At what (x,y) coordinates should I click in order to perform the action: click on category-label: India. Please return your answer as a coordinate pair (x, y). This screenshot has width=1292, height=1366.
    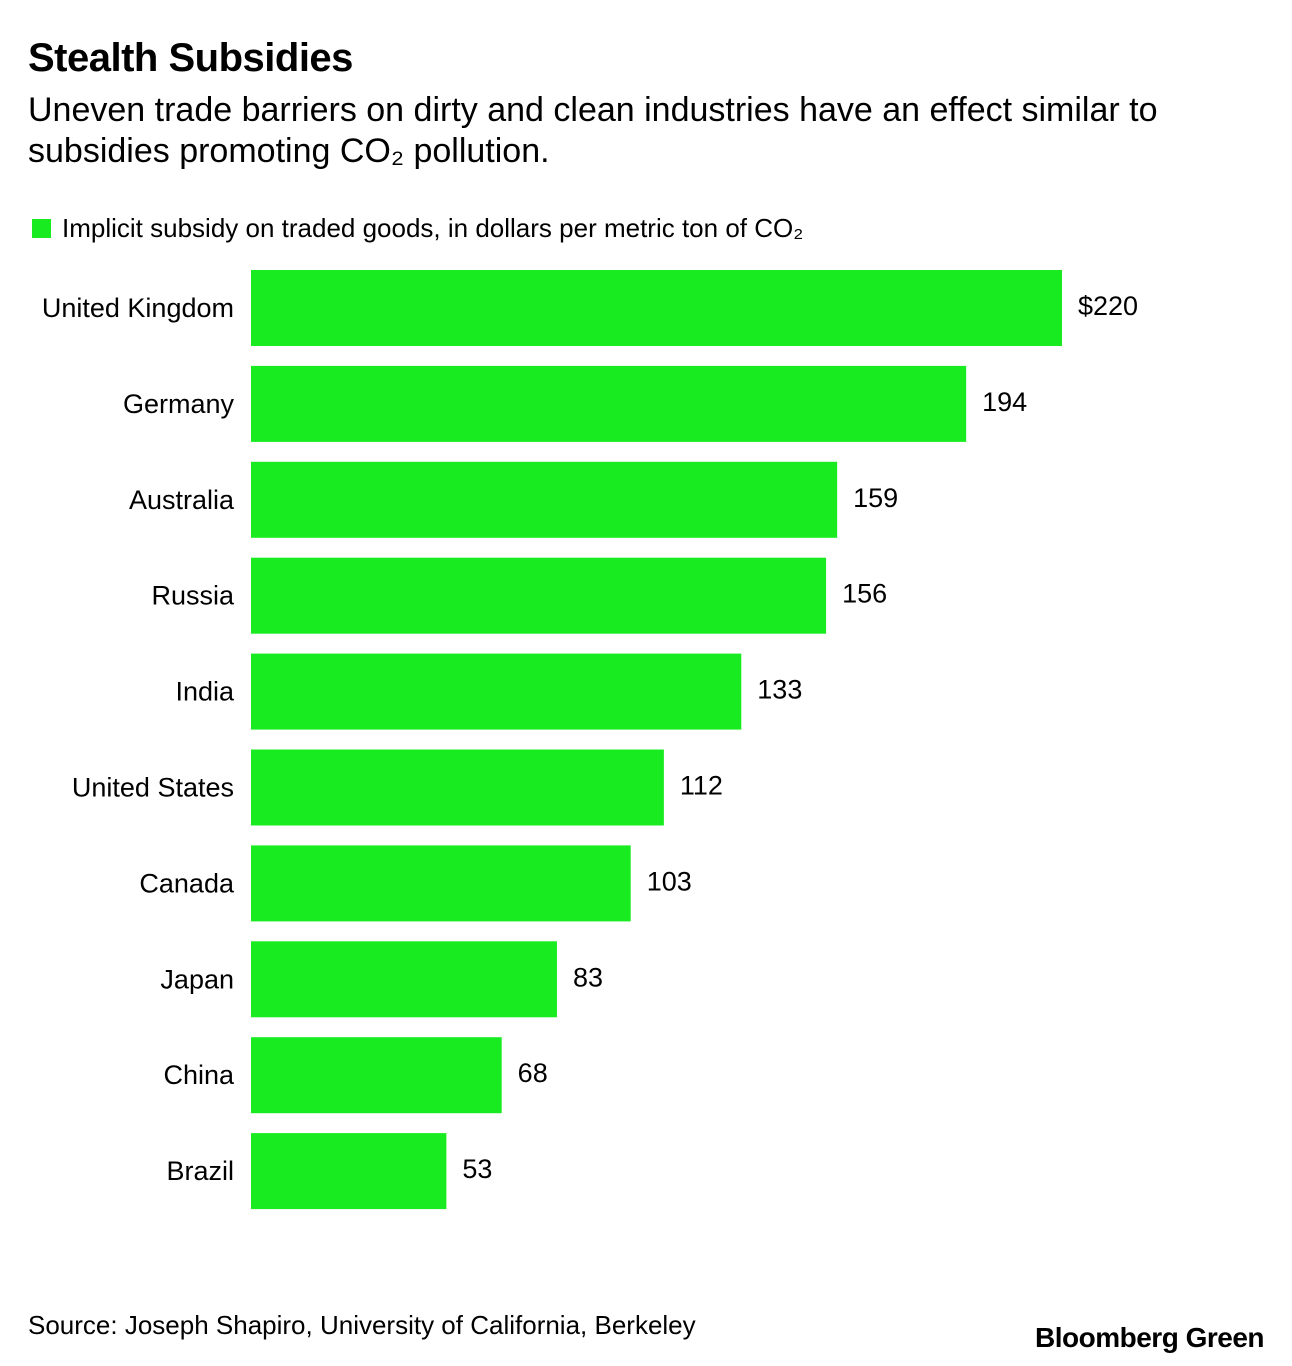
    Looking at the image, I should click on (205, 692).